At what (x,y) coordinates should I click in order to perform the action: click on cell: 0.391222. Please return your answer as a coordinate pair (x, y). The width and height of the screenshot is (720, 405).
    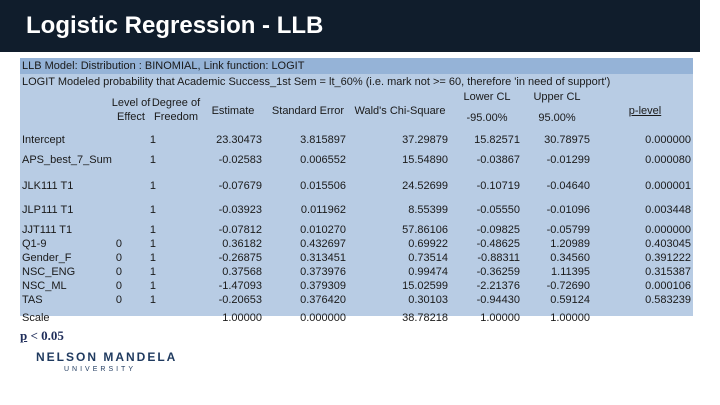
    Looking at the image, I should click on (668, 258).